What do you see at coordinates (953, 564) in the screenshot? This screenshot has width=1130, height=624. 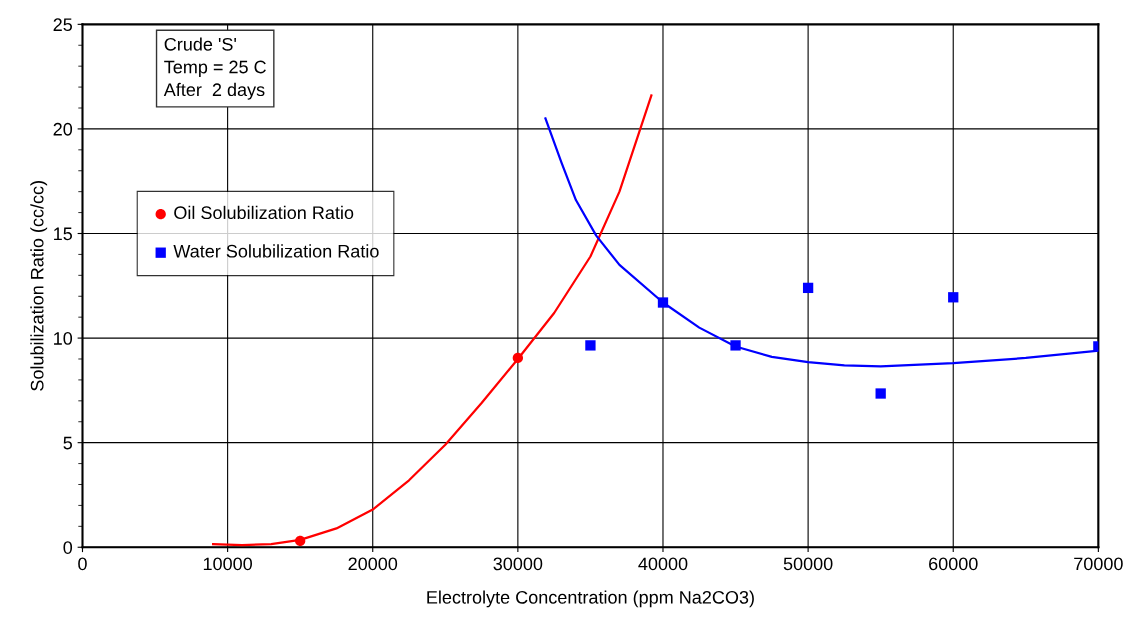 I see `x-tick-label: 60000` at bounding box center [953, 564].